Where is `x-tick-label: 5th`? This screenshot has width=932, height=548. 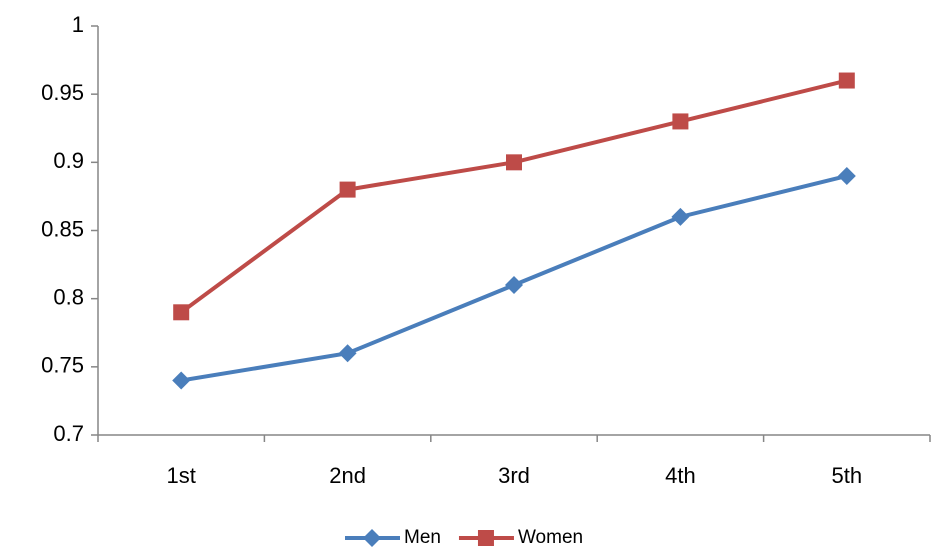 x-tick-label: 5th is located at coordinates (847, 475).